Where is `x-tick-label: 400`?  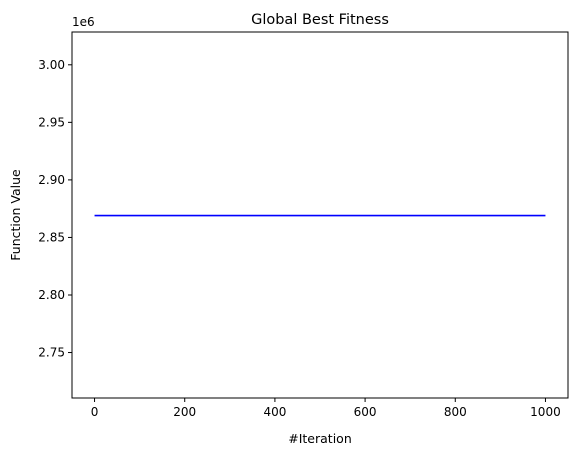
x-tick-label: 400 is located at coordinates (274, 412).